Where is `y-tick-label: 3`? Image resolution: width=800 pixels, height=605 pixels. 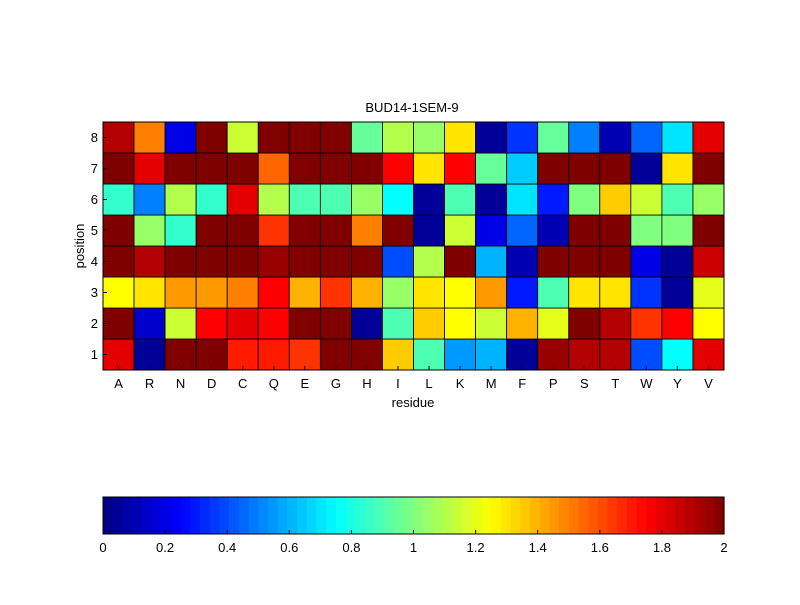 y-tick-label: 3 is located at coordinates (94, 292).